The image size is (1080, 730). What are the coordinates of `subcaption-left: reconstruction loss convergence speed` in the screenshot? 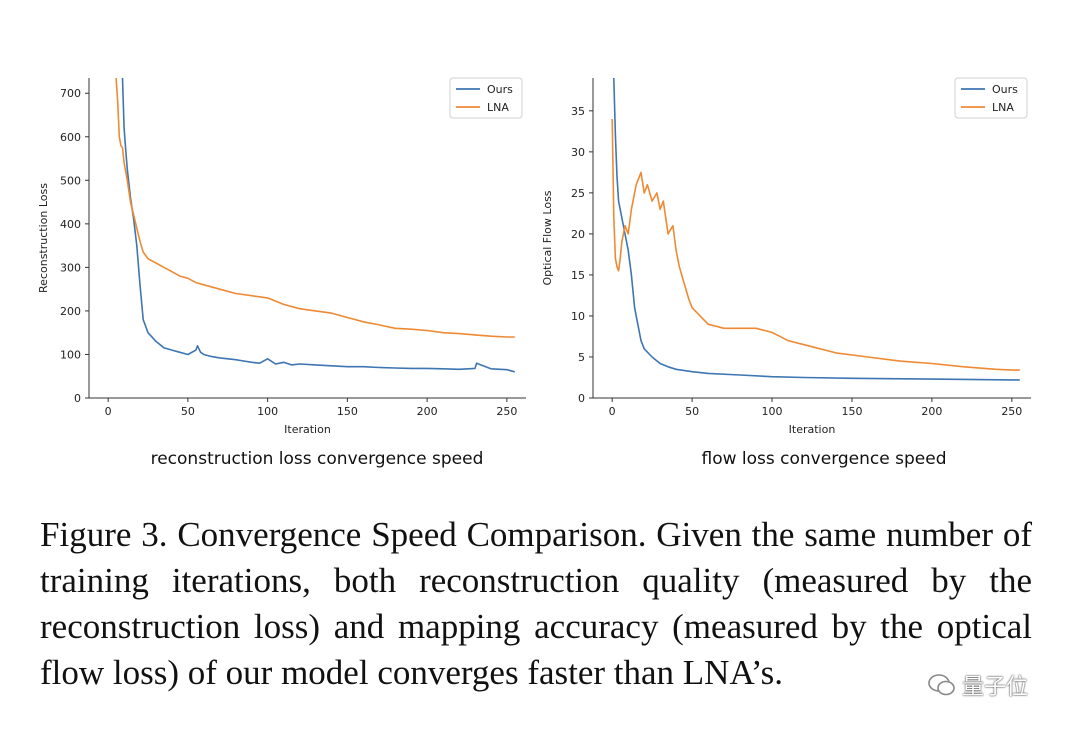 It's located at (317, 459).